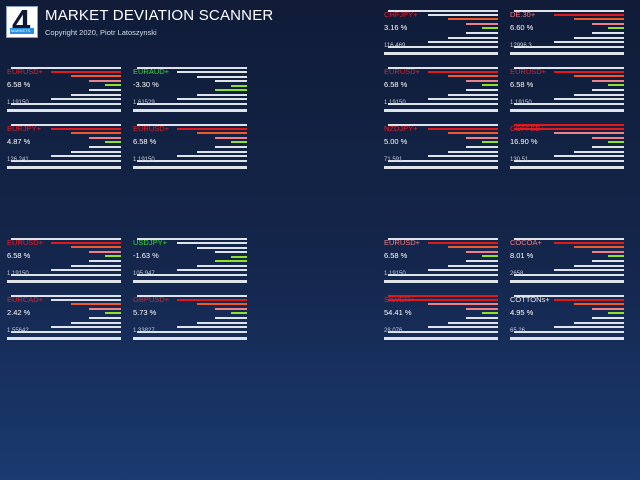 Image resolution: width=640 pixels, height=480 pixels. What do you see at coordinates (401, 128) in the screenshot?
I see `instrument-symbol: NZDJPY+` at bounding box center [401, 128].